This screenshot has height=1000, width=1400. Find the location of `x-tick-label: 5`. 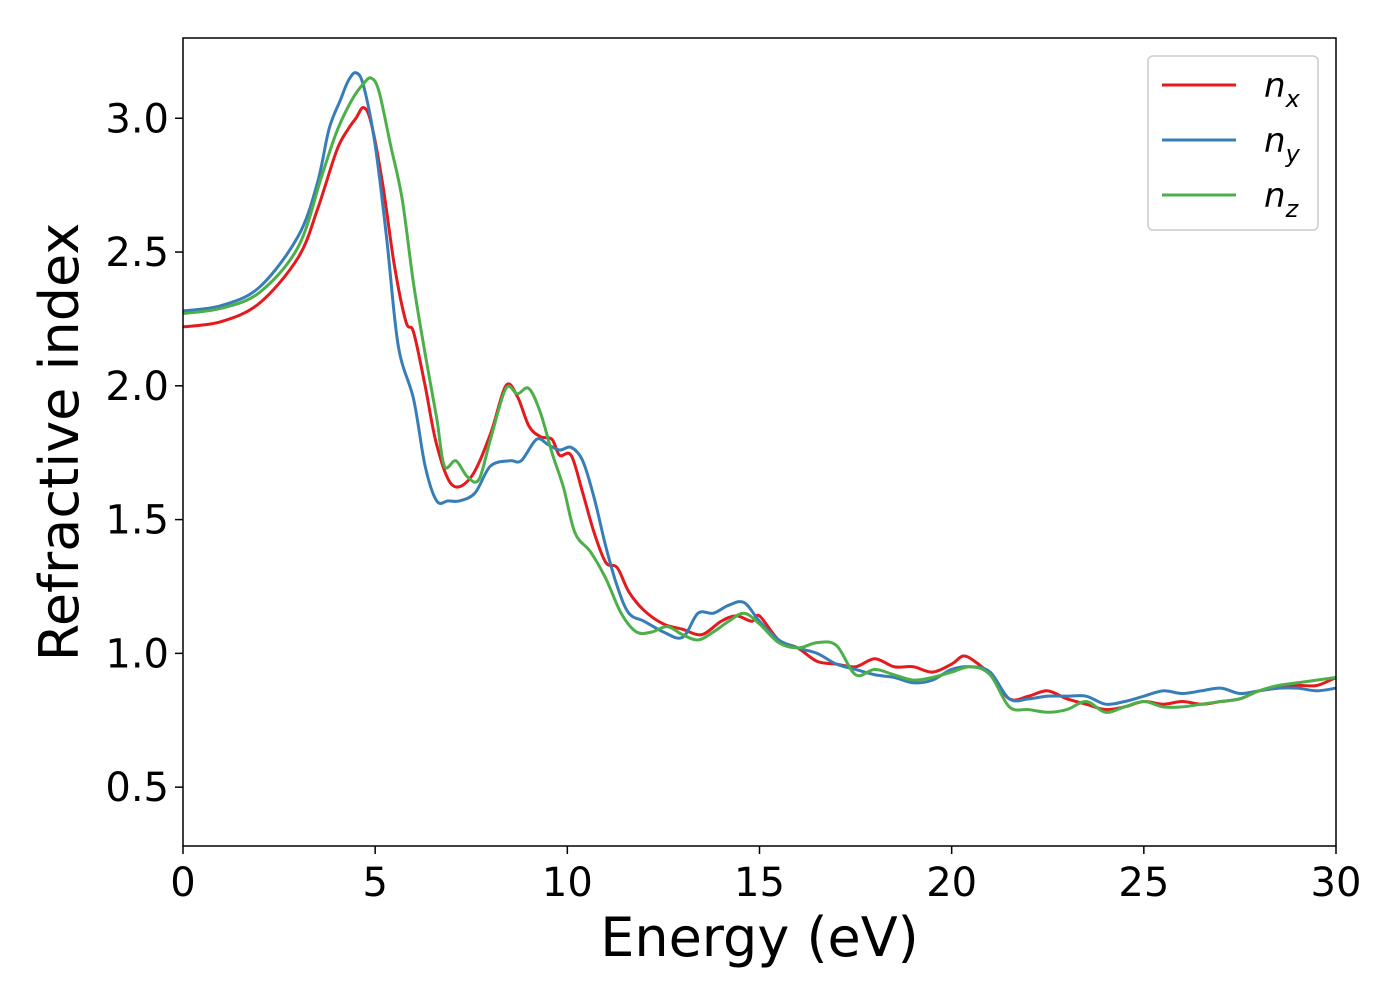

x-tick-label: 5 is located at coordinates (374, 883).